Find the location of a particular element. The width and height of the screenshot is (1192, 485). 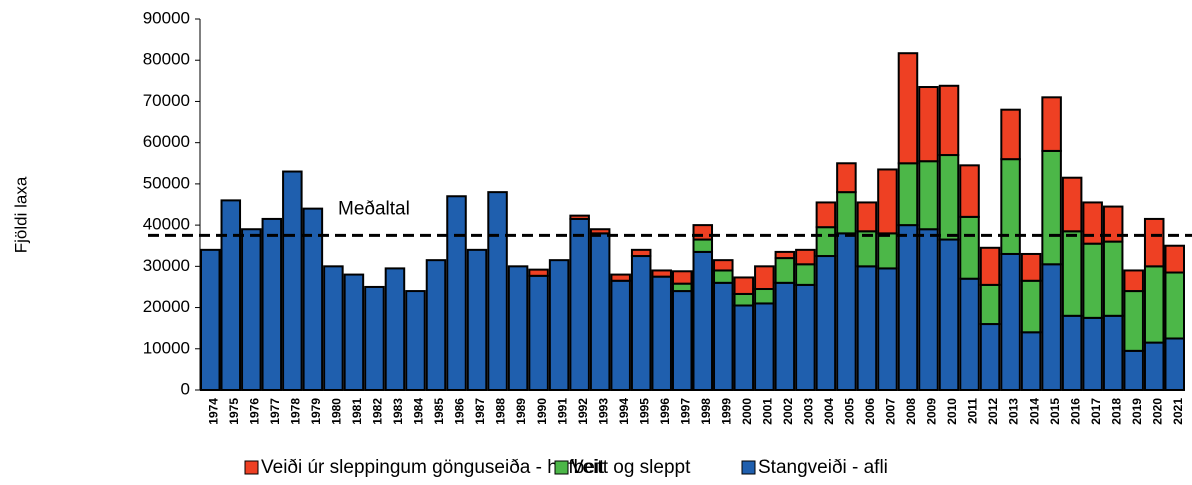

x-tick-label: 1981 is located at coordinates (357, 411).